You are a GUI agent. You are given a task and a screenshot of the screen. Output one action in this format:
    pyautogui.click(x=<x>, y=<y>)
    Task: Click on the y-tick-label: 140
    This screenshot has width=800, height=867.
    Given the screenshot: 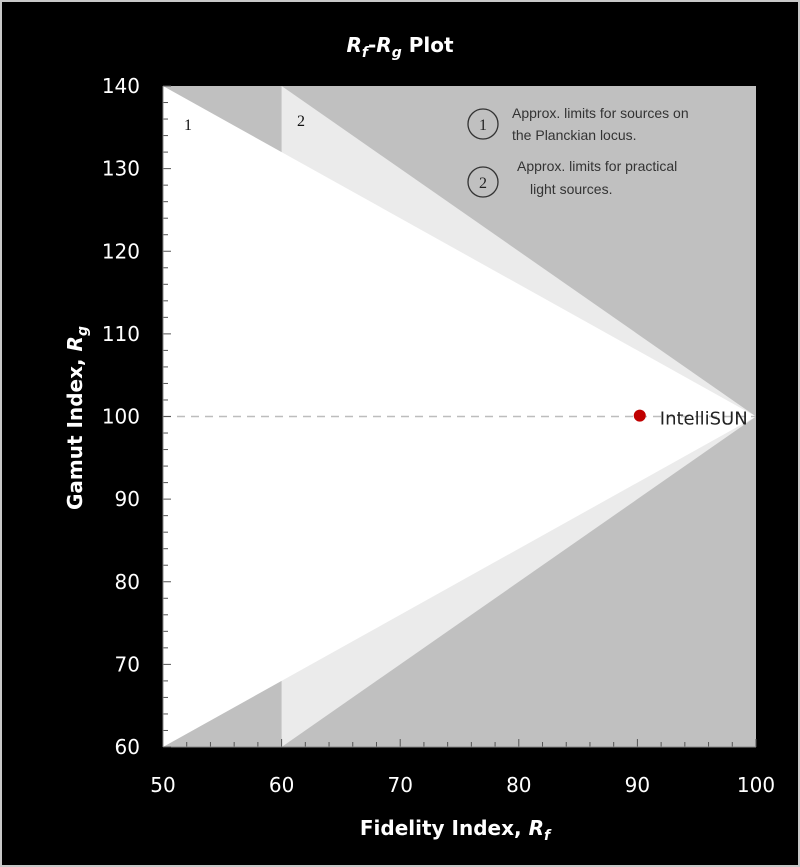 What is the action you would take?
    pyautogui.click(x=121, y=86)
    